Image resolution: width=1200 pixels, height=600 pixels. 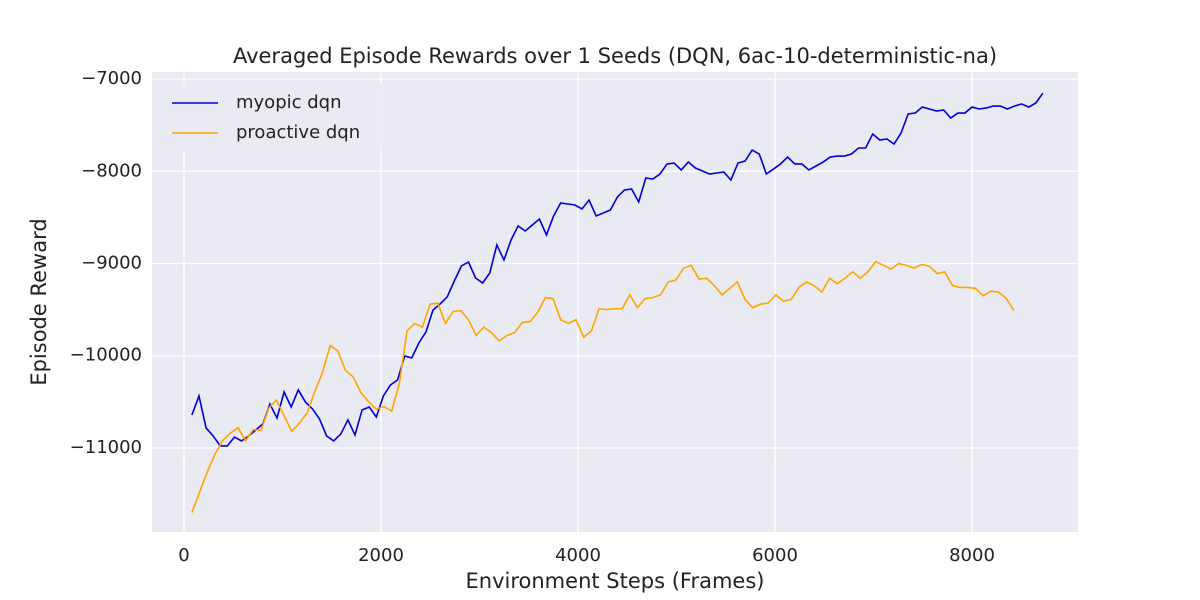 What do you see at coordinates (106, 447) in the screenshot?
I see `y-tick-label: −11000` at bounding box center [106, 447].